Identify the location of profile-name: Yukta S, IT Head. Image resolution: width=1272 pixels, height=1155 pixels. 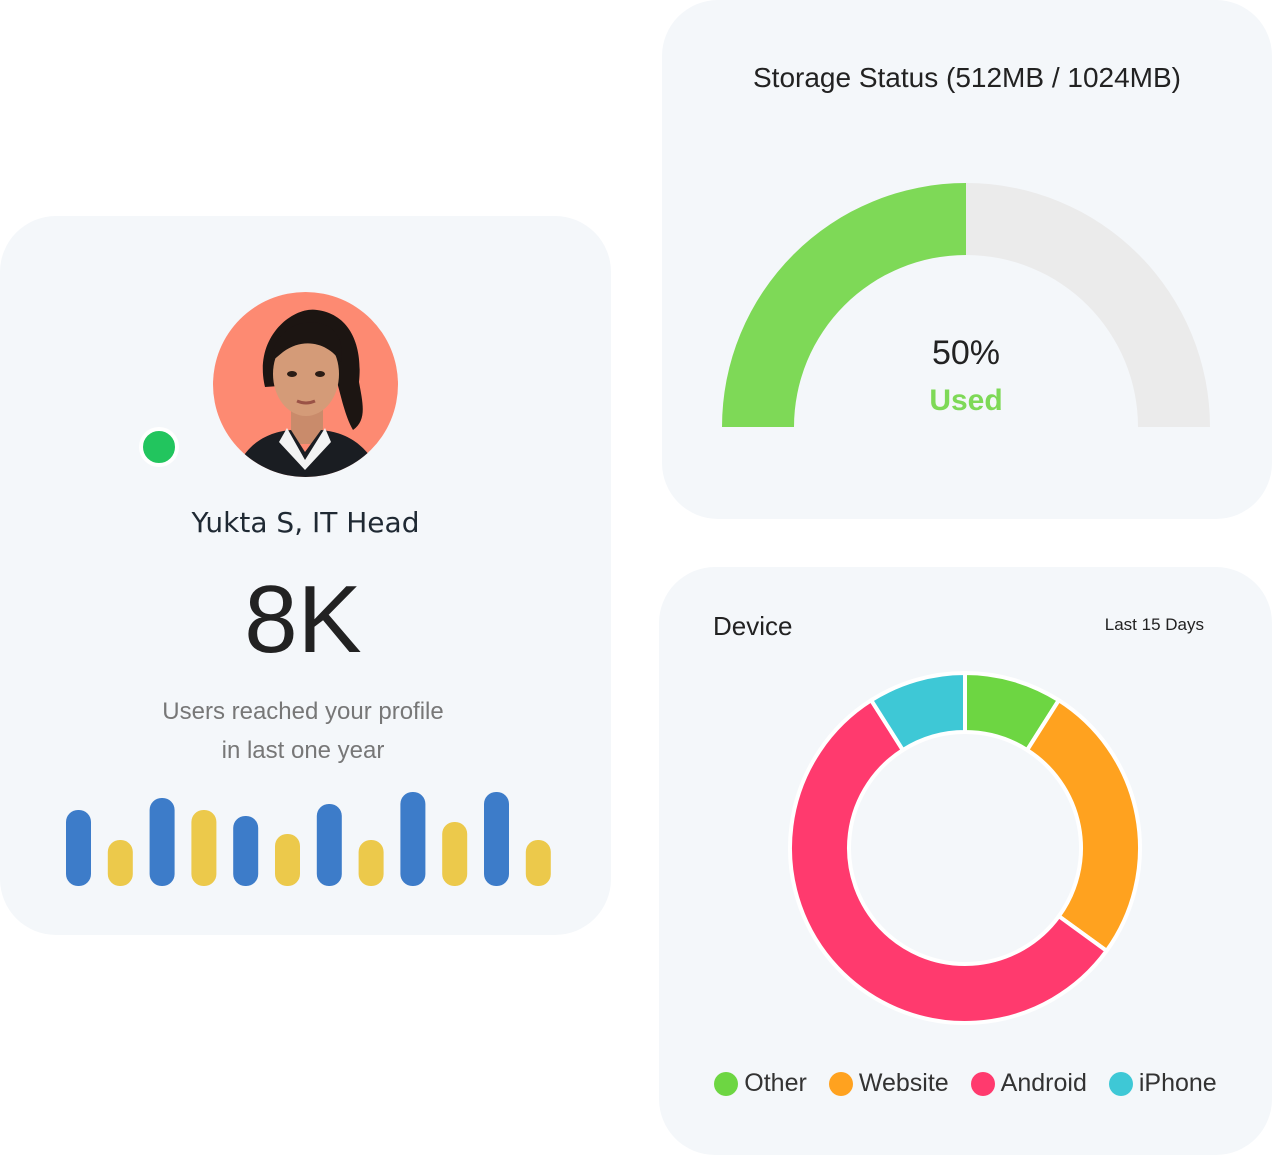
(305, 522).